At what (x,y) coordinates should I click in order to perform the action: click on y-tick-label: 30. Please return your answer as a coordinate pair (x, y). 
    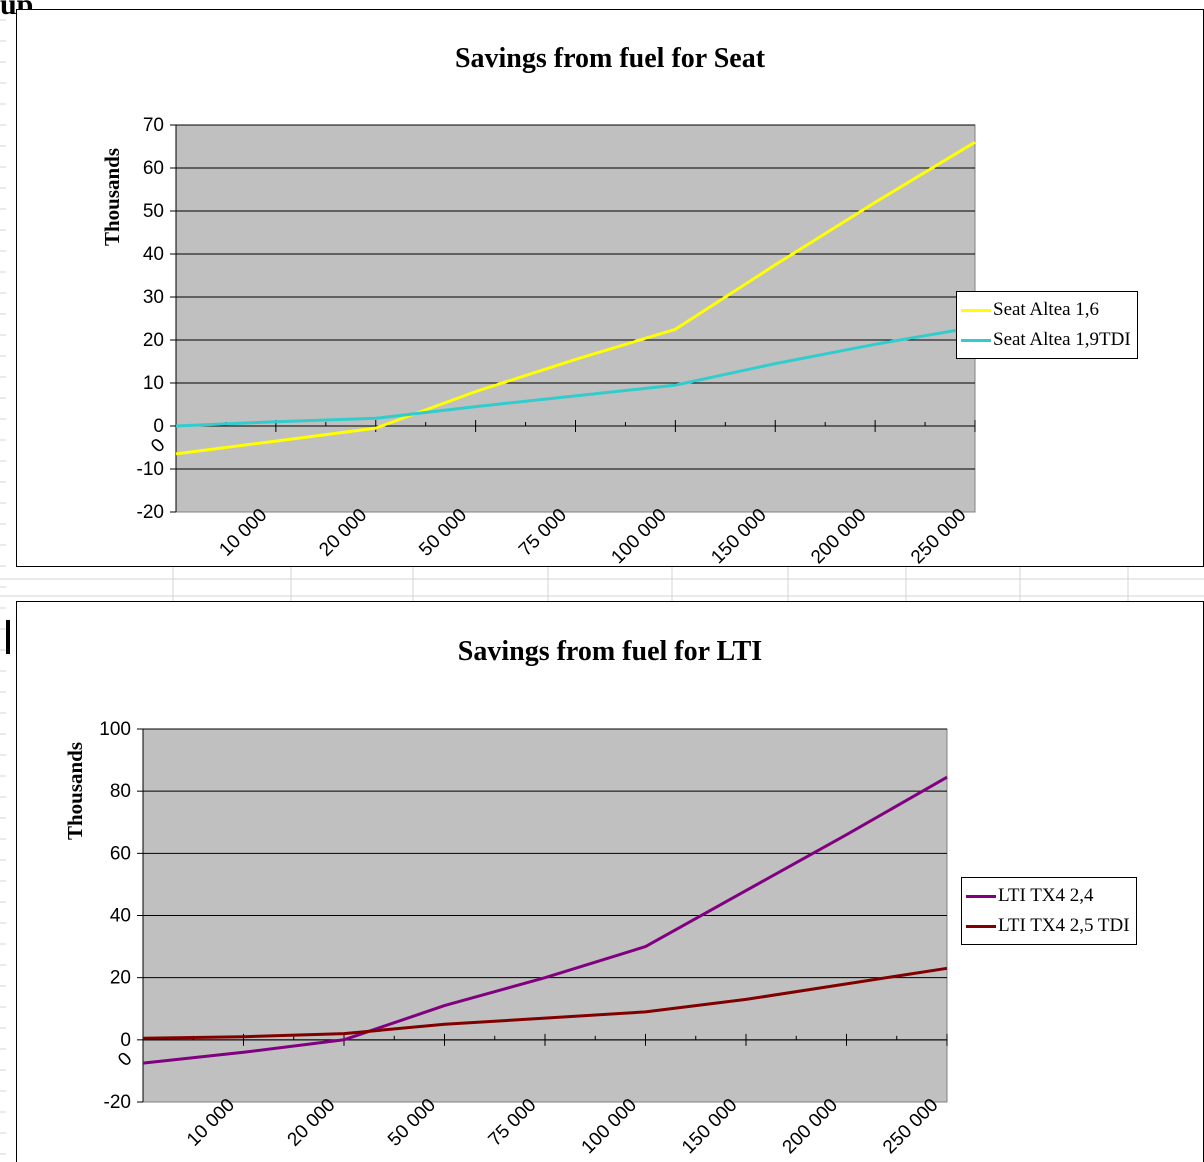
    Looking at the image, I should click on (153, 297).